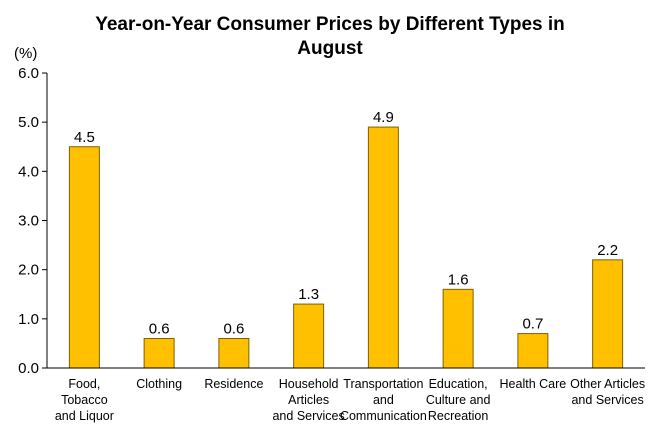  What do you see at coordinates (383, 400) in the screenshot?
I see `x-tick-label: Transportation and Communication` at bounding box center [383, 400].